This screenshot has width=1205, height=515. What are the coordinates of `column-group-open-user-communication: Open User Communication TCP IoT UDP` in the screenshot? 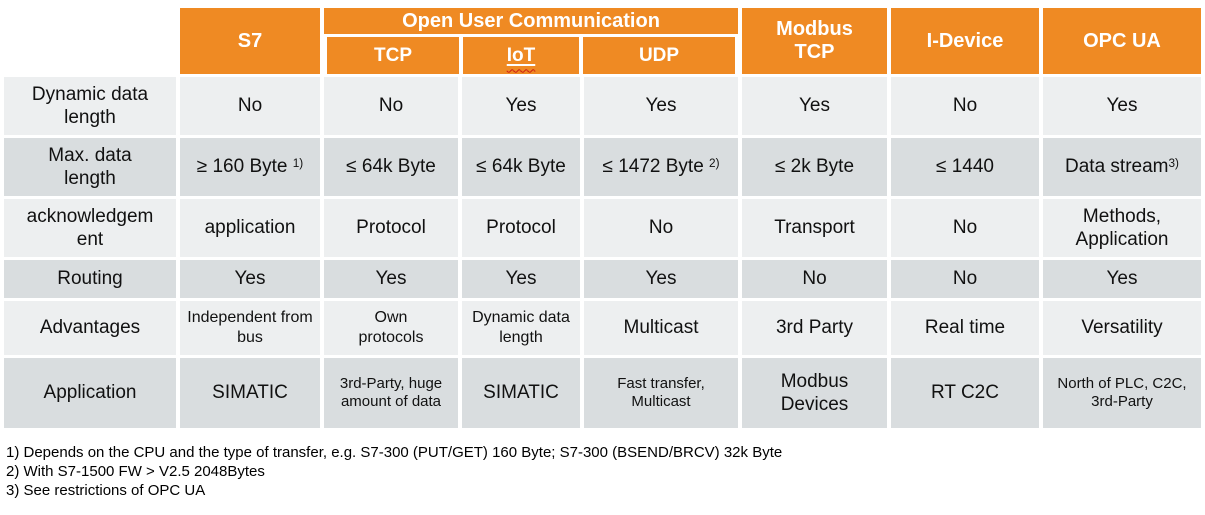 It's located at (531, 41).